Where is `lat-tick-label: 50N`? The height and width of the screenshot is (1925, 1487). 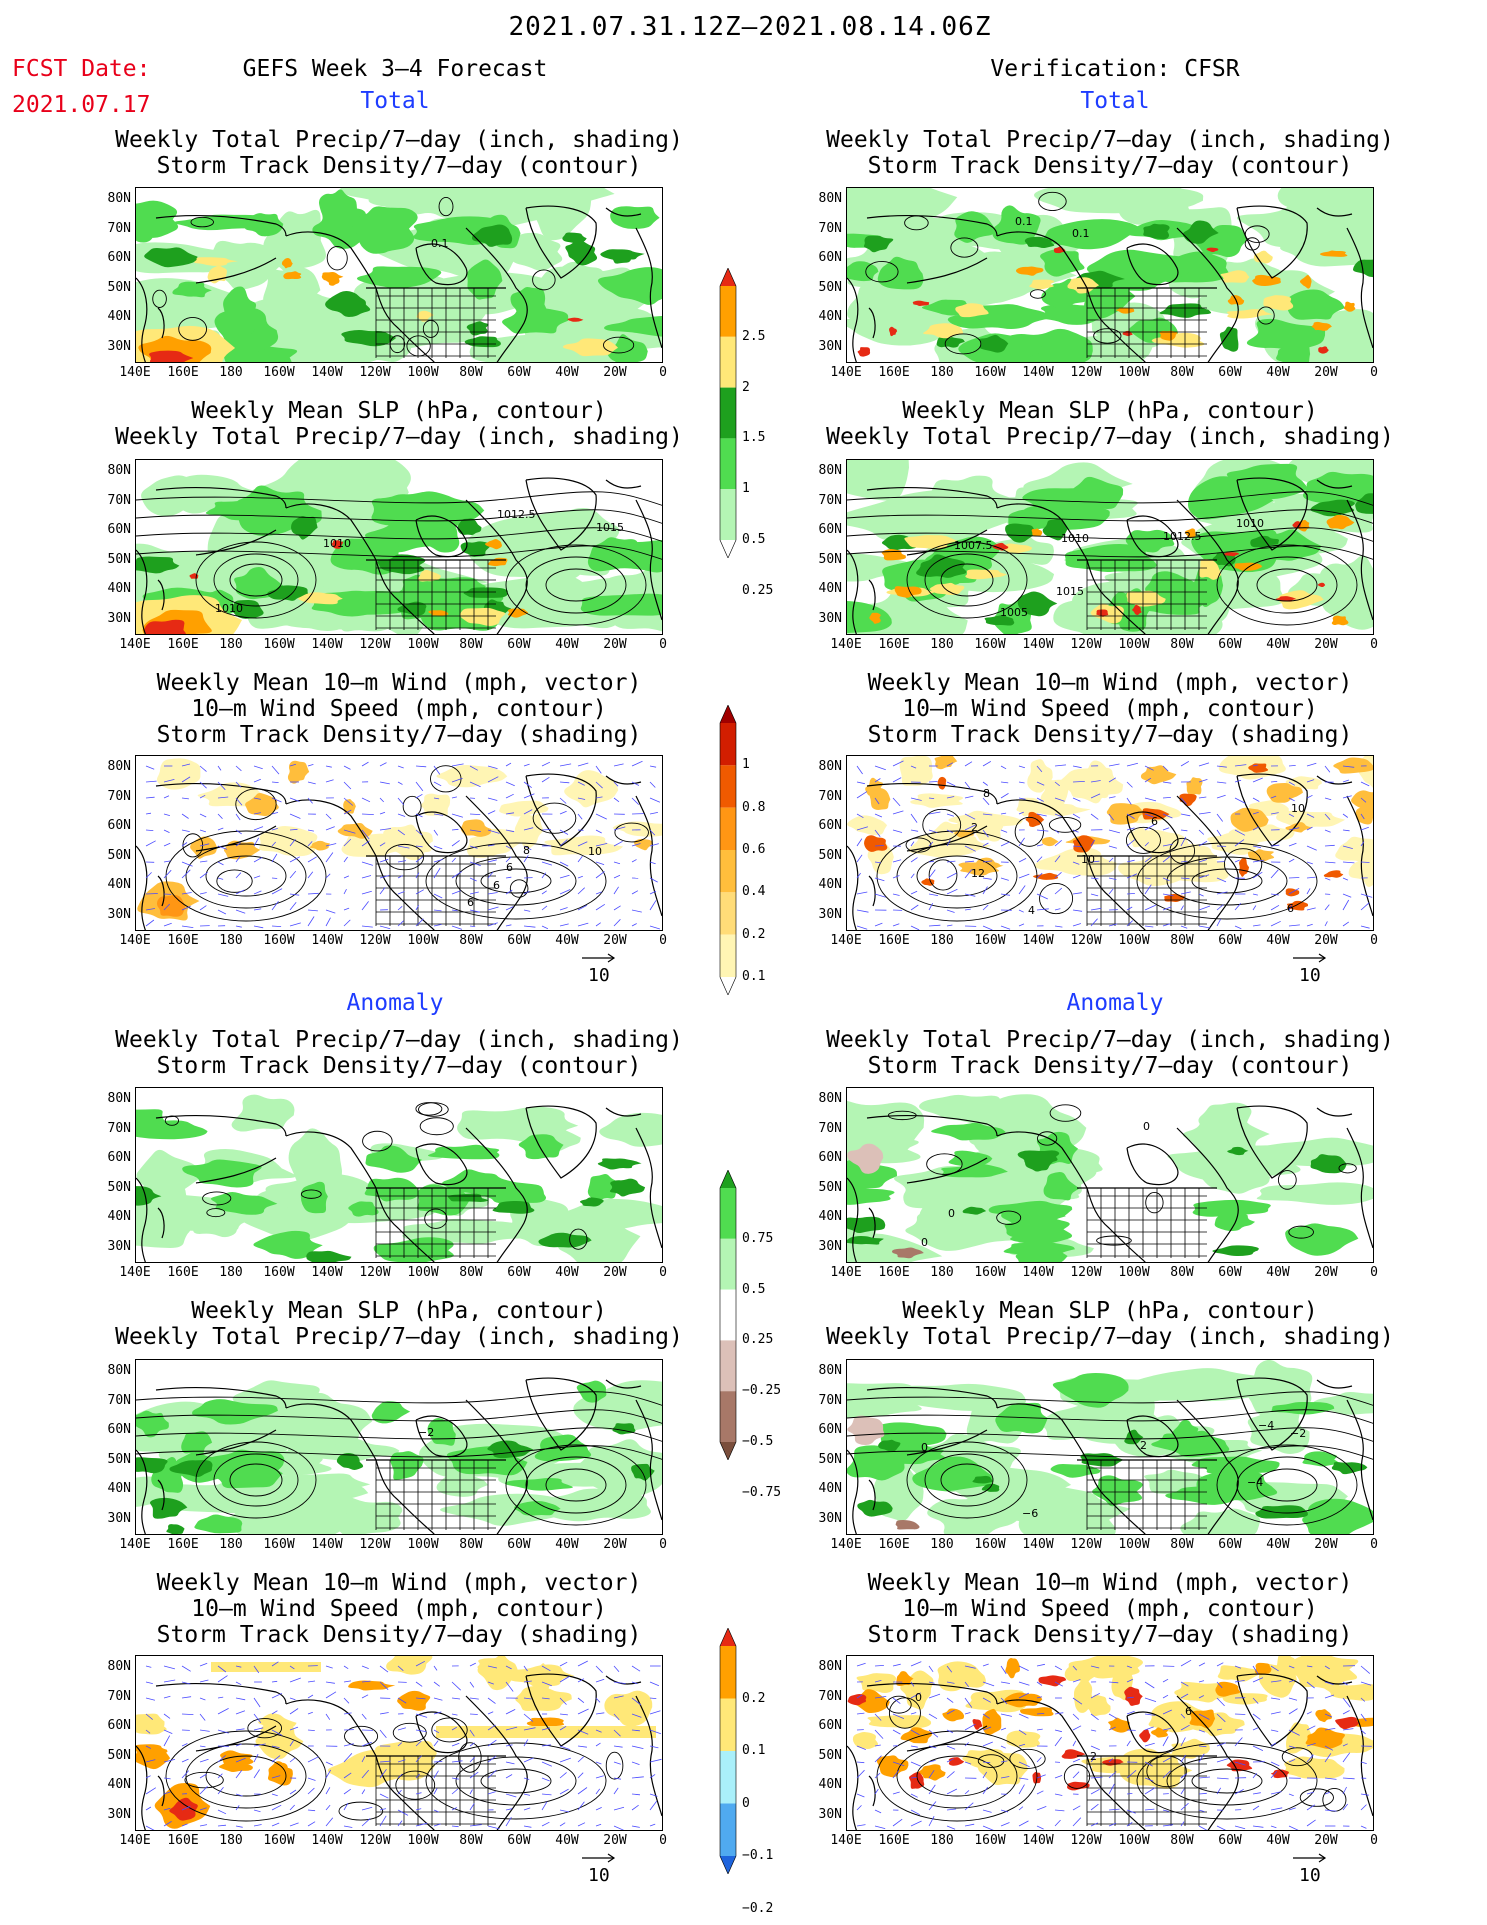
lat-tick-label: 50N is located at coordinates (119, 1755).